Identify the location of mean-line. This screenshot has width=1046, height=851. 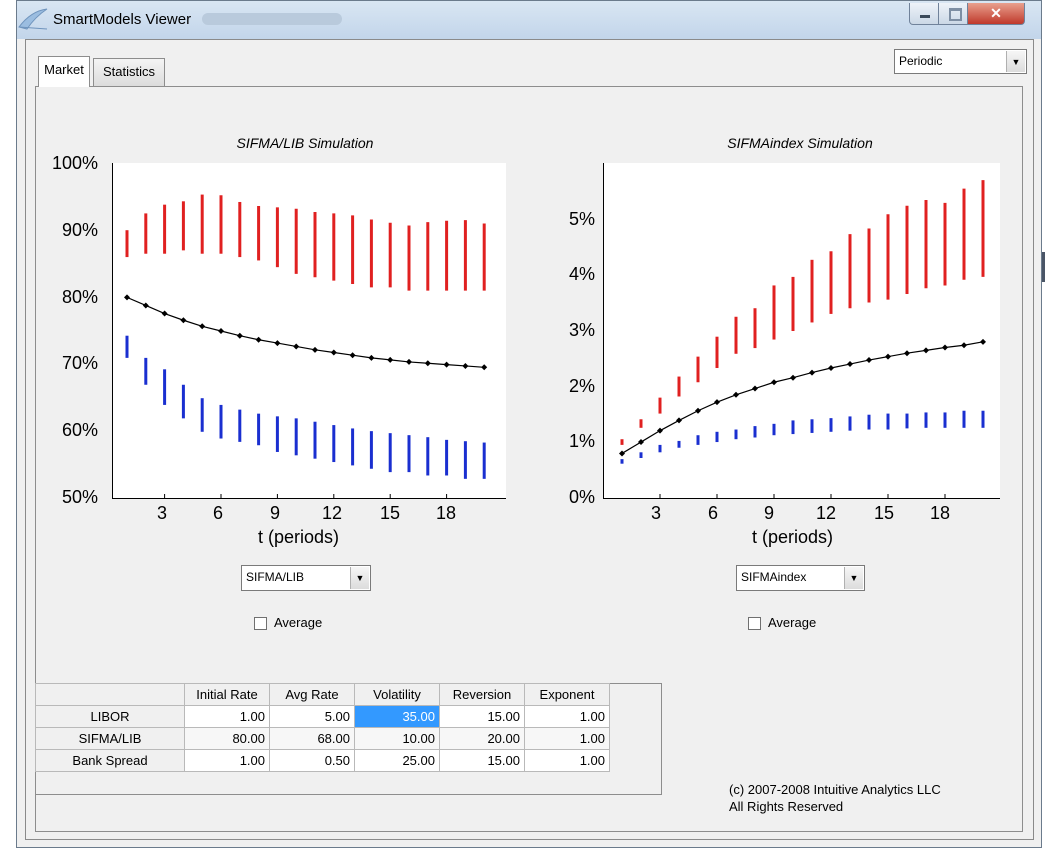
(802, 397).